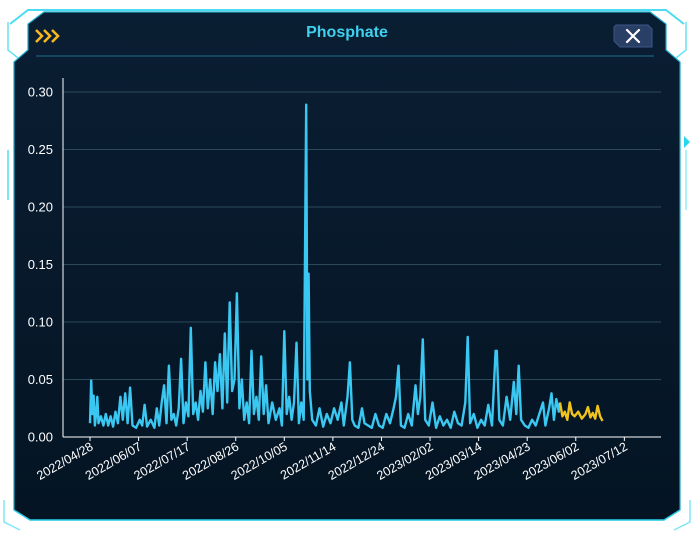 Image resolution: width=694 pixels, height=534 pixels. What do you see at coordinates (47, 36) in the screenshot?
I see `triple-chevron-right-icon` at bounding box center [47, 36].